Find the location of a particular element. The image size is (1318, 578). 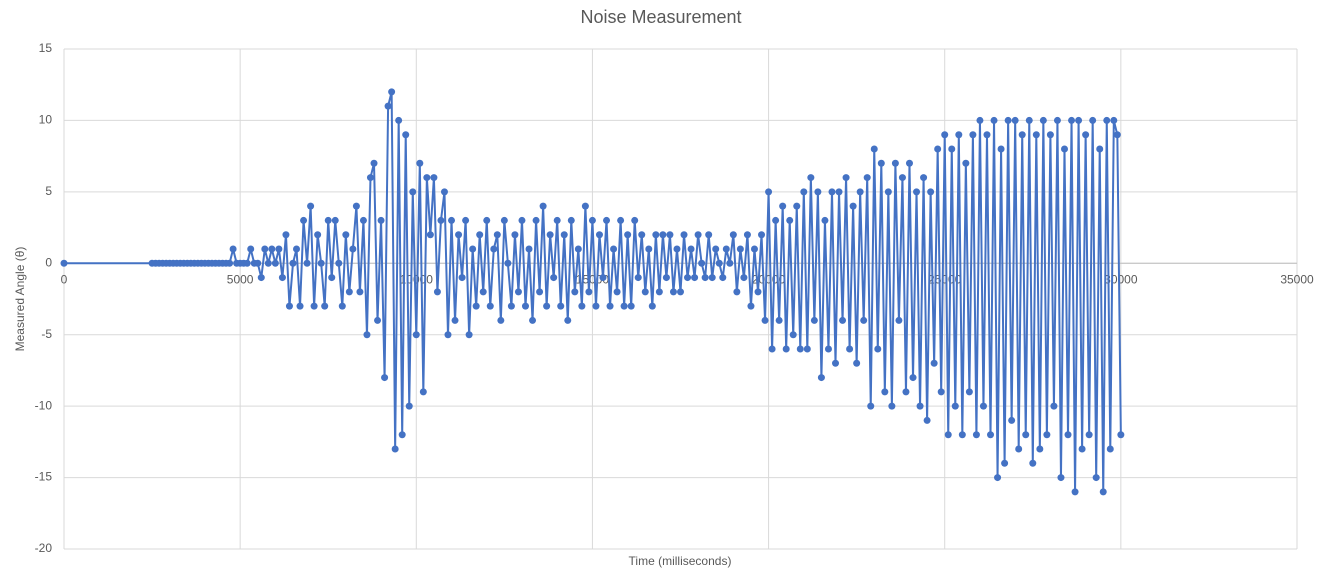

y-tick-label: 10 is located at coordinates (46, 120).